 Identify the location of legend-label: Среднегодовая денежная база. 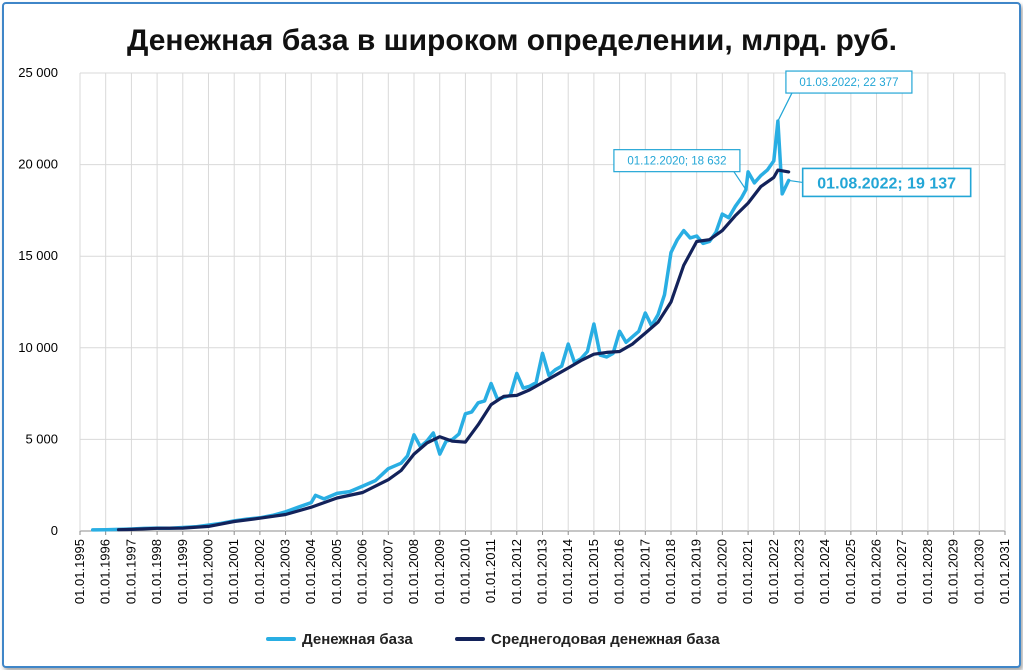
(605, 639).